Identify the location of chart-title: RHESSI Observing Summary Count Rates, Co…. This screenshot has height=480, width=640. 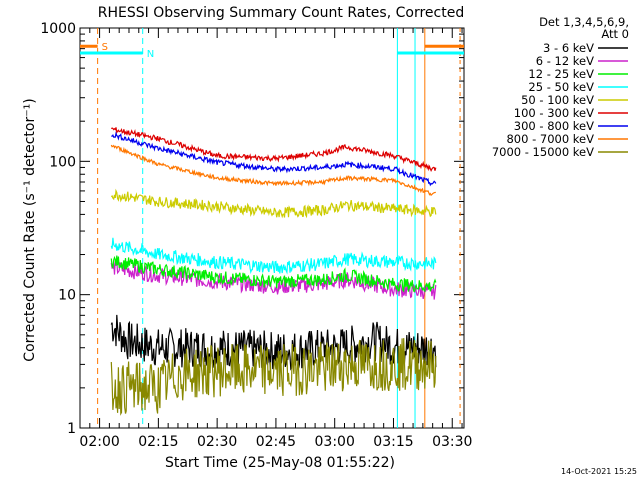
(281, 13).